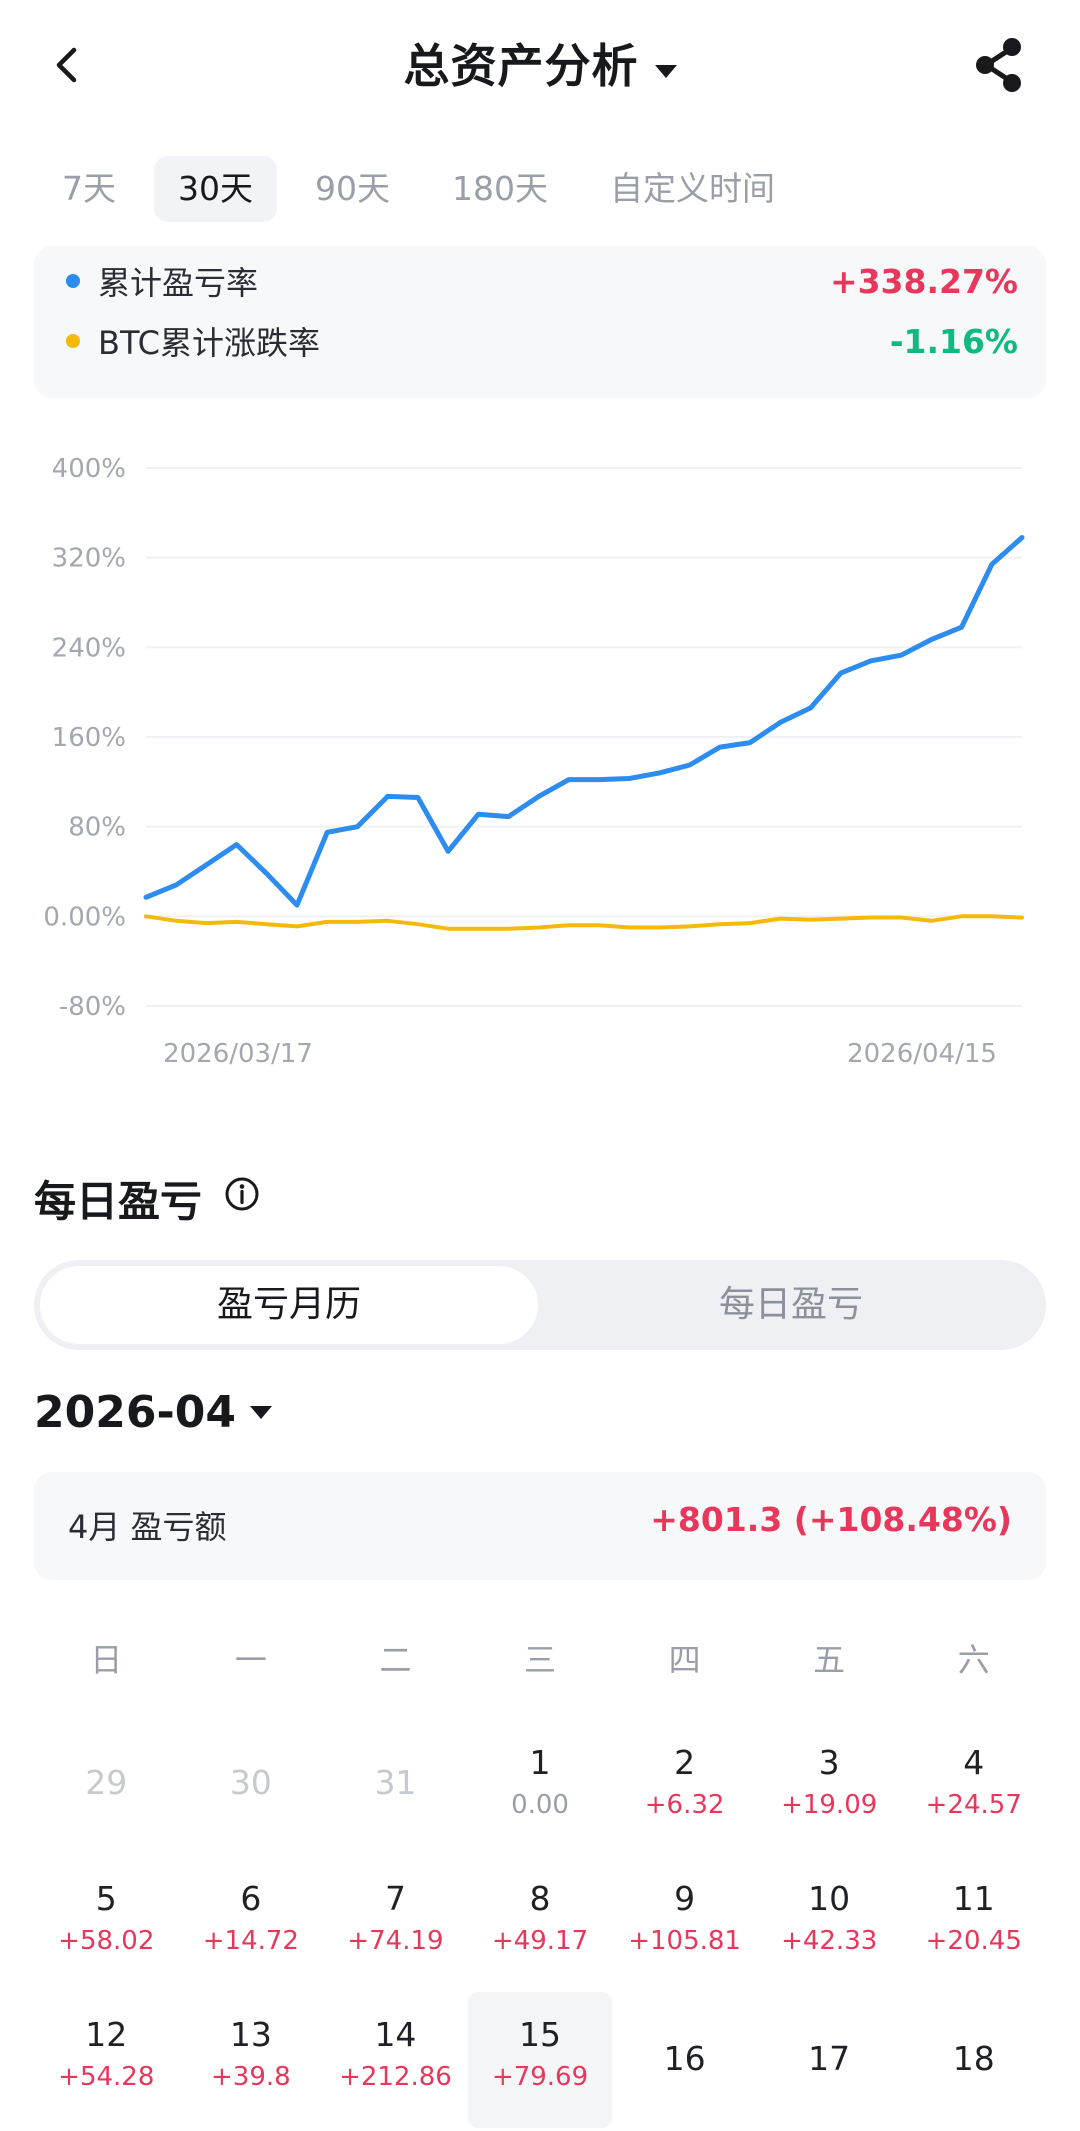  I want to click on calendar-day-number: 1, so click(540, 1762).